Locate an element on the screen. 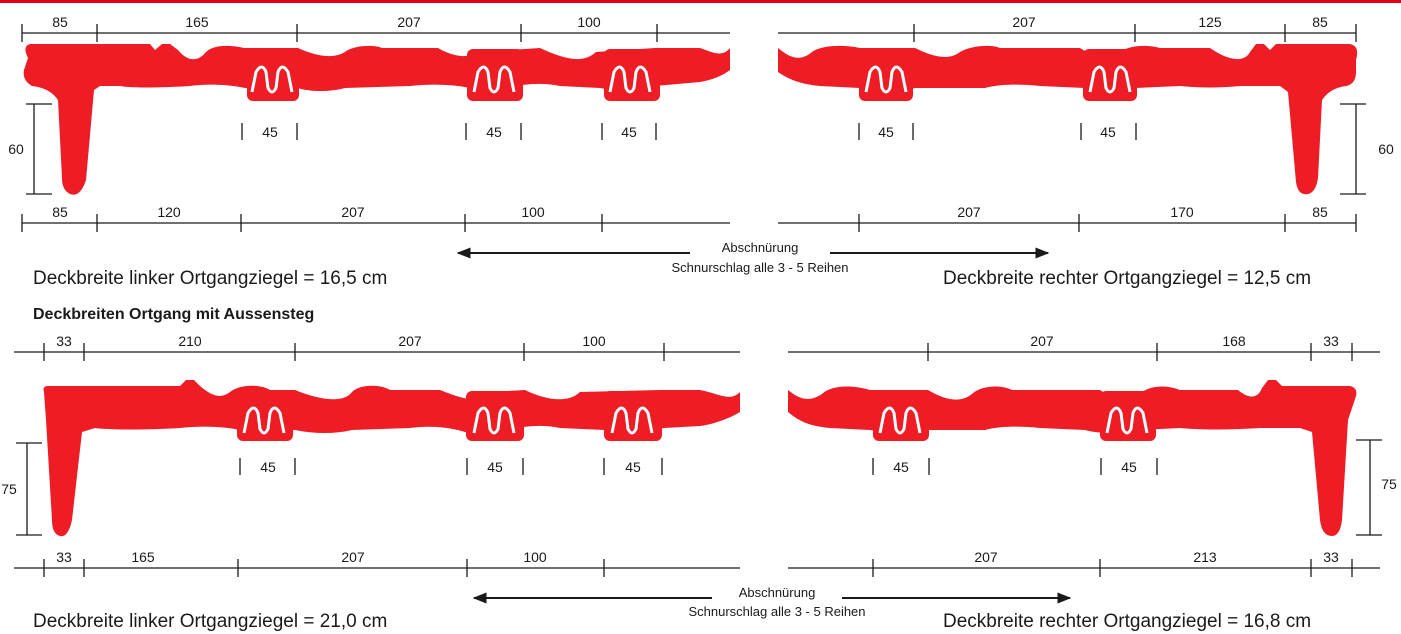  bottom-right-gap-marks is located at coordinates (1015, 466).